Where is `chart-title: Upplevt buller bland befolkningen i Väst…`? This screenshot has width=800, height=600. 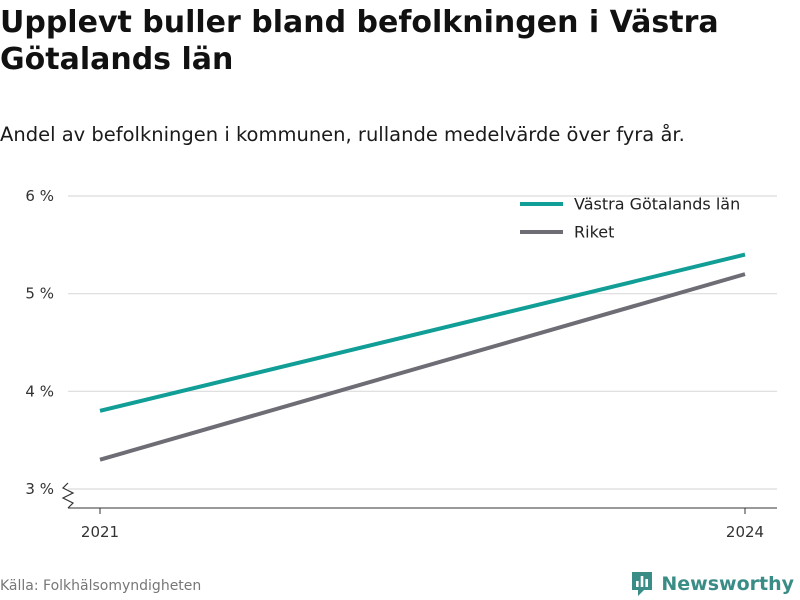 chart-title: Upplevt buller bland befolkningen i Väst… is located at coordinates (359, 41).